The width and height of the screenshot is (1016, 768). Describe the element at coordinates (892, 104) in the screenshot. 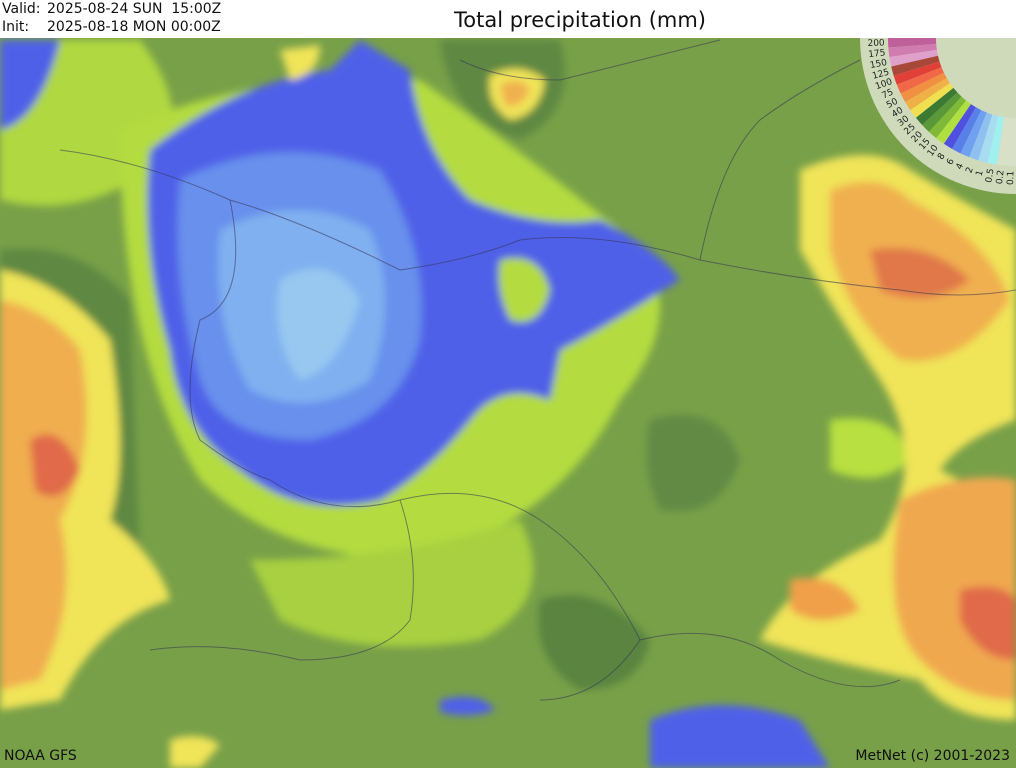

I see `legend-label: 50` at that location.